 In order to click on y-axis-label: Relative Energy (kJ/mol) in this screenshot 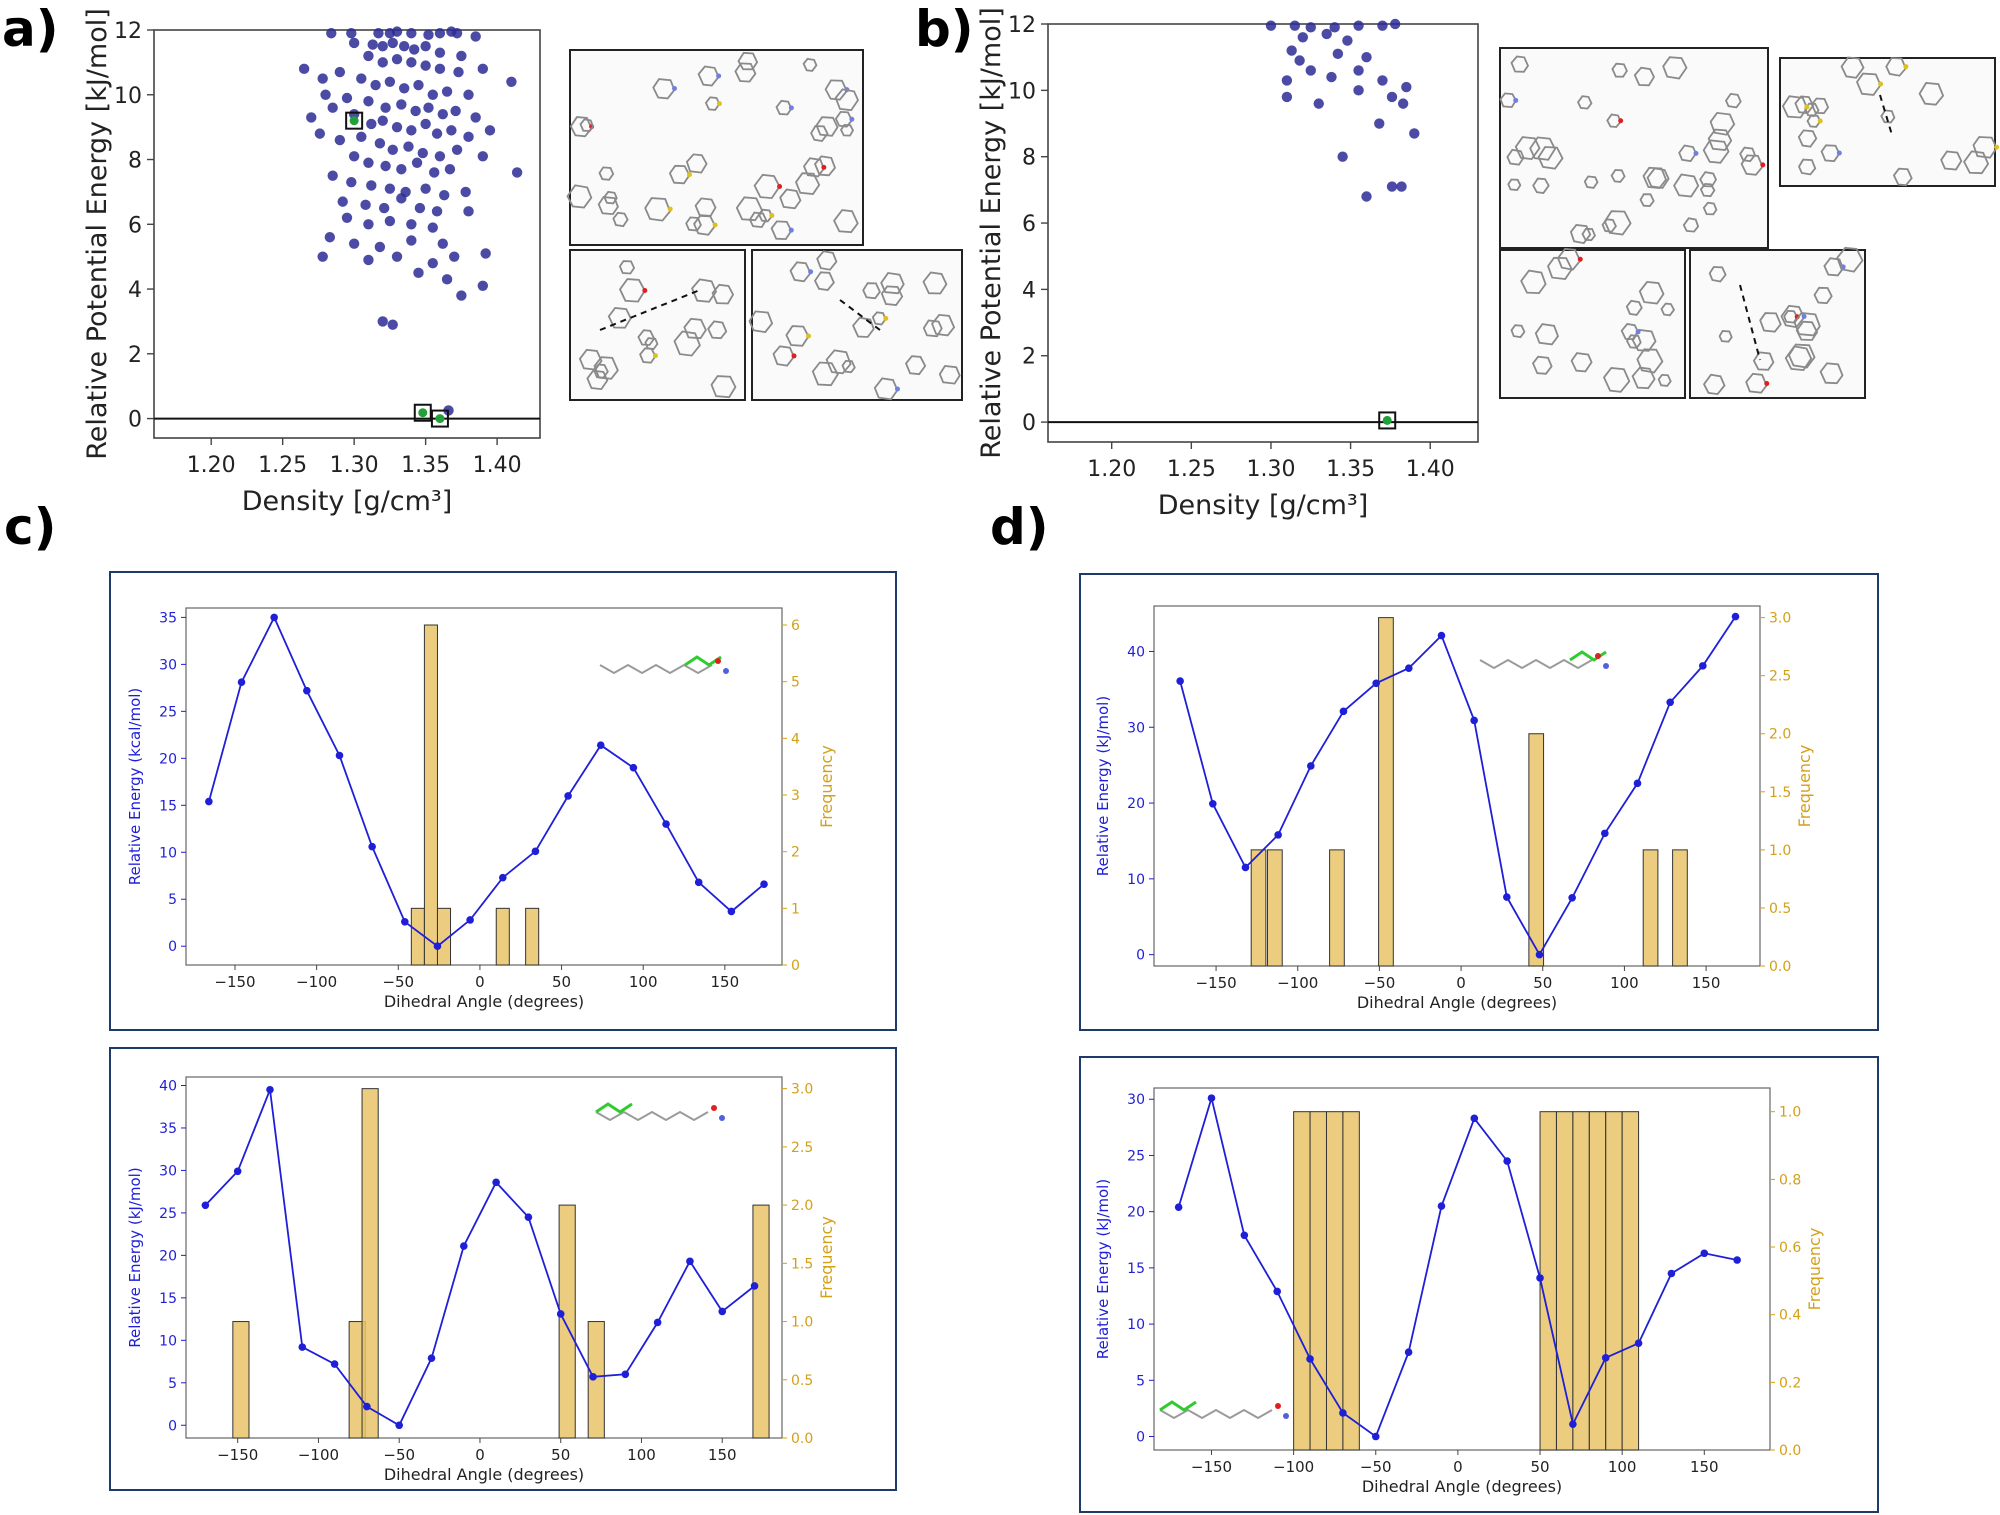, I will do `click(1103, 786)`.